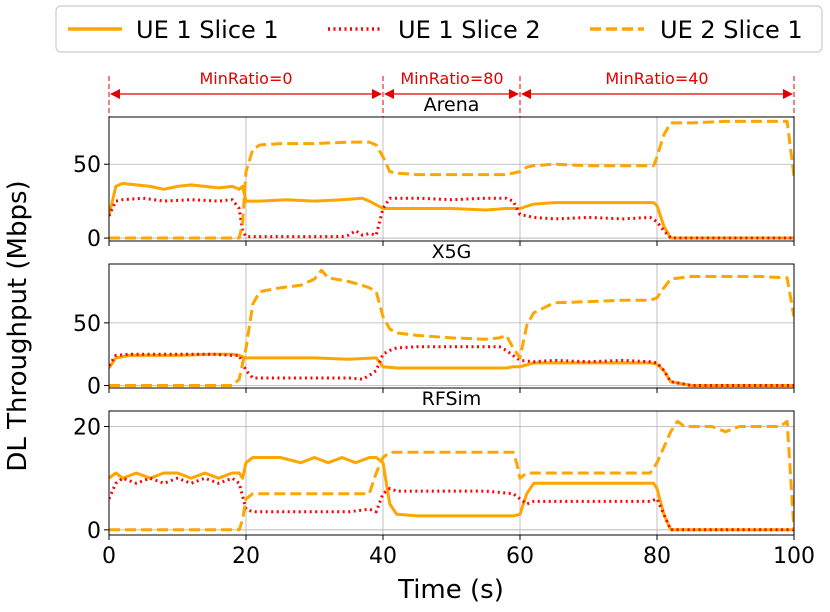 Image resolution: width=830 pixels, height=612 pixels. Describe the element at coordinates (794, 556) in the screenshot. I see `x-tick-label-100: 100` at that location.